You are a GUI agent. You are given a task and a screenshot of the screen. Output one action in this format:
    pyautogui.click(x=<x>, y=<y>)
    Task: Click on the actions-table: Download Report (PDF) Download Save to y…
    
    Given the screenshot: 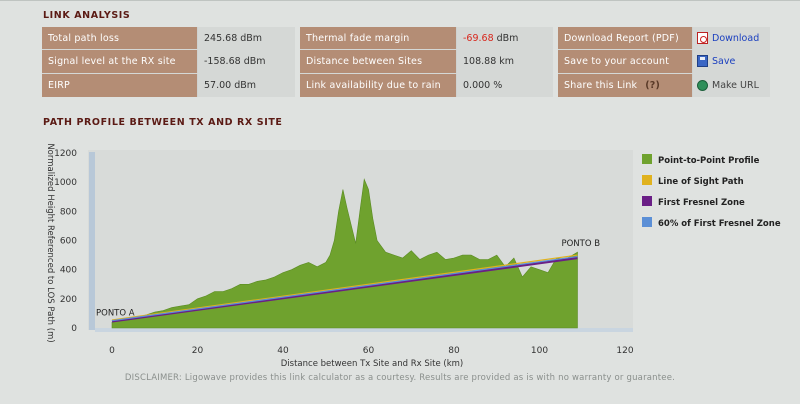 What is the action you would take?
    pyautogui.click(x=664, y=62)
    